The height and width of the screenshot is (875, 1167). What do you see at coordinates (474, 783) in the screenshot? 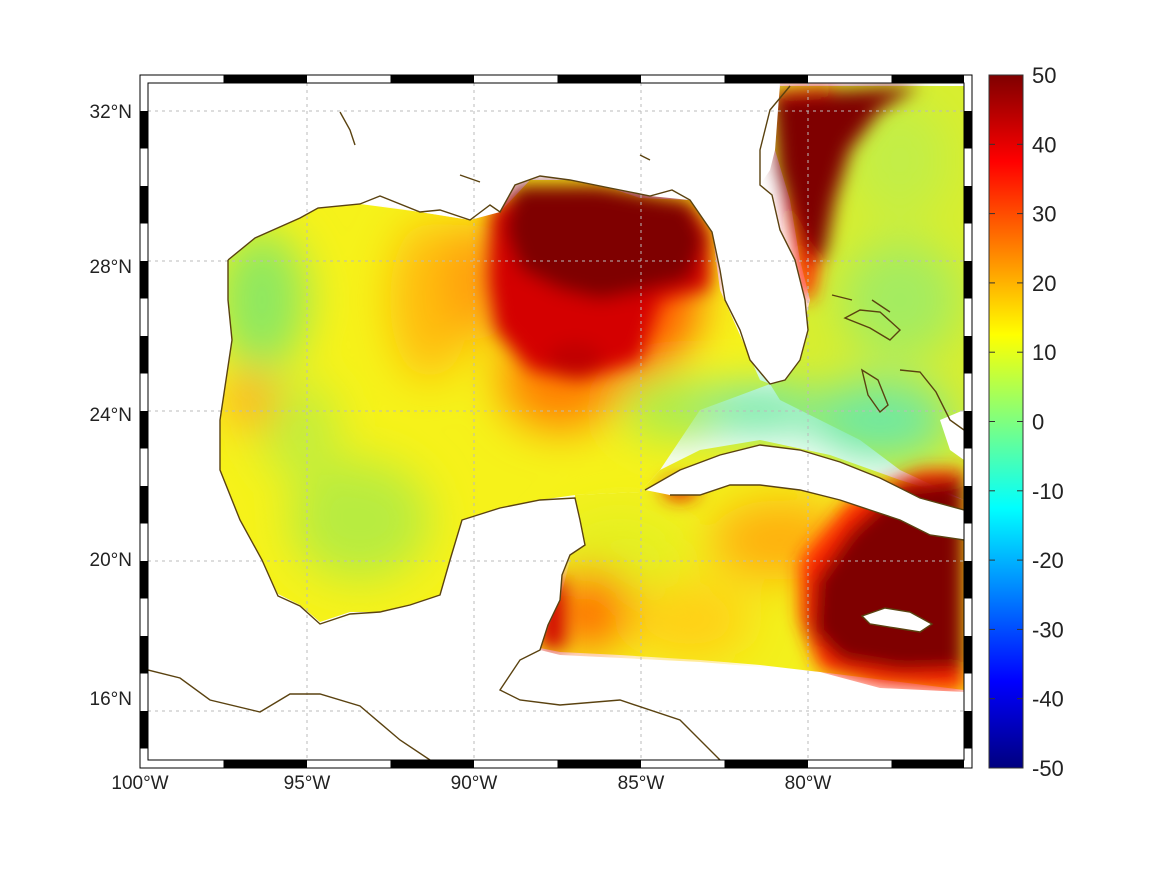
I see `x-tick-label: 90°W` at bounding box center [474, 783].